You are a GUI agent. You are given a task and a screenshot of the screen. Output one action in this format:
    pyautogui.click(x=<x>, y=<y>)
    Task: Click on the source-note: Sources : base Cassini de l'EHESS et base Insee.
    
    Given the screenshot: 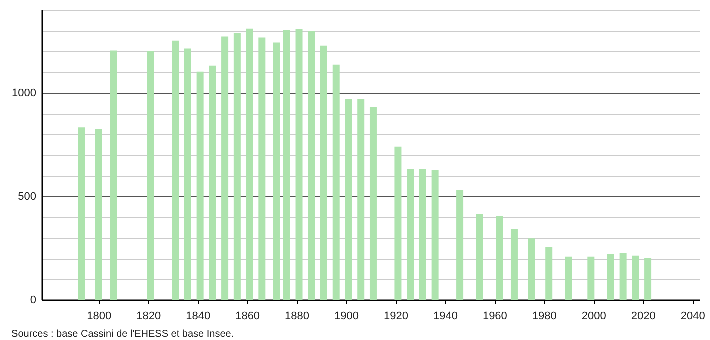 What is the action you would take?
    pyautogui.click(x=123, y=334)
    